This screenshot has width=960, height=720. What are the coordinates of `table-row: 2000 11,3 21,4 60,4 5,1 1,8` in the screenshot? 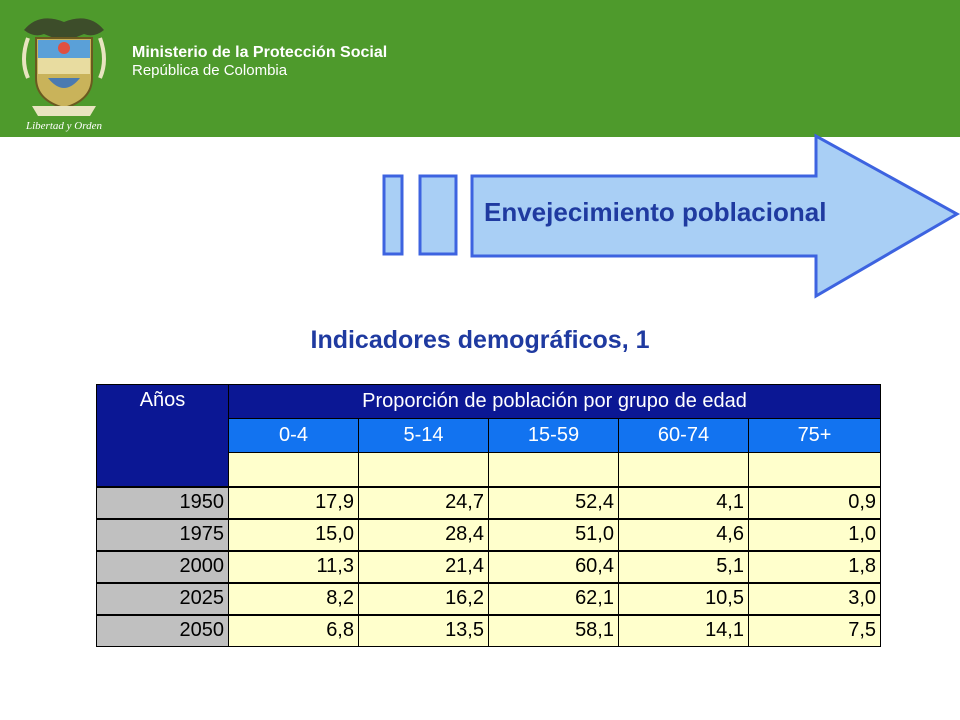 It's located at (489, 566).